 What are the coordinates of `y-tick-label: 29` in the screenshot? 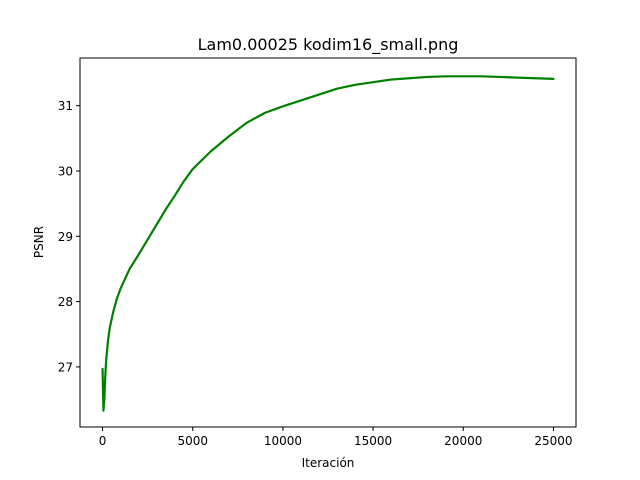 It's located at (65, 237).